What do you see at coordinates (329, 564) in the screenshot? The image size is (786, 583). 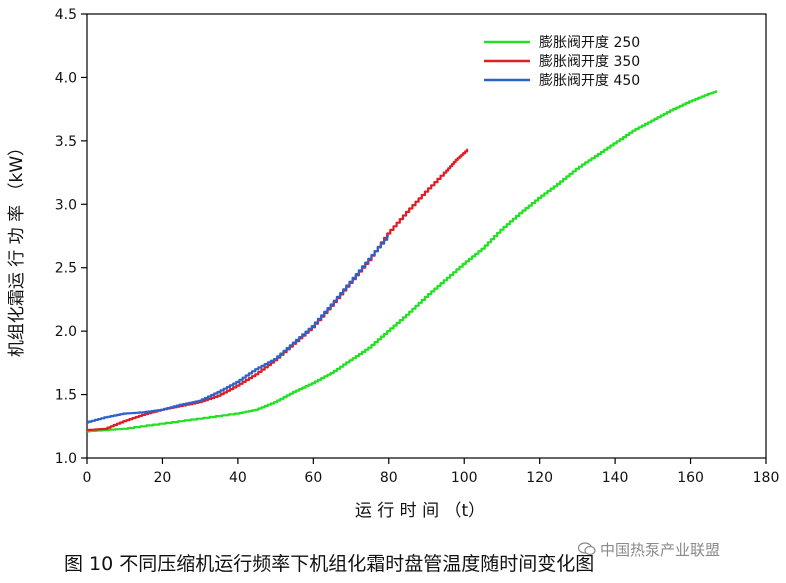 I see `figure-caption: 图 10 不同压缩机运行频率下机组化霜时盘管温度随时间变化图` at bounding box center [329, 564].